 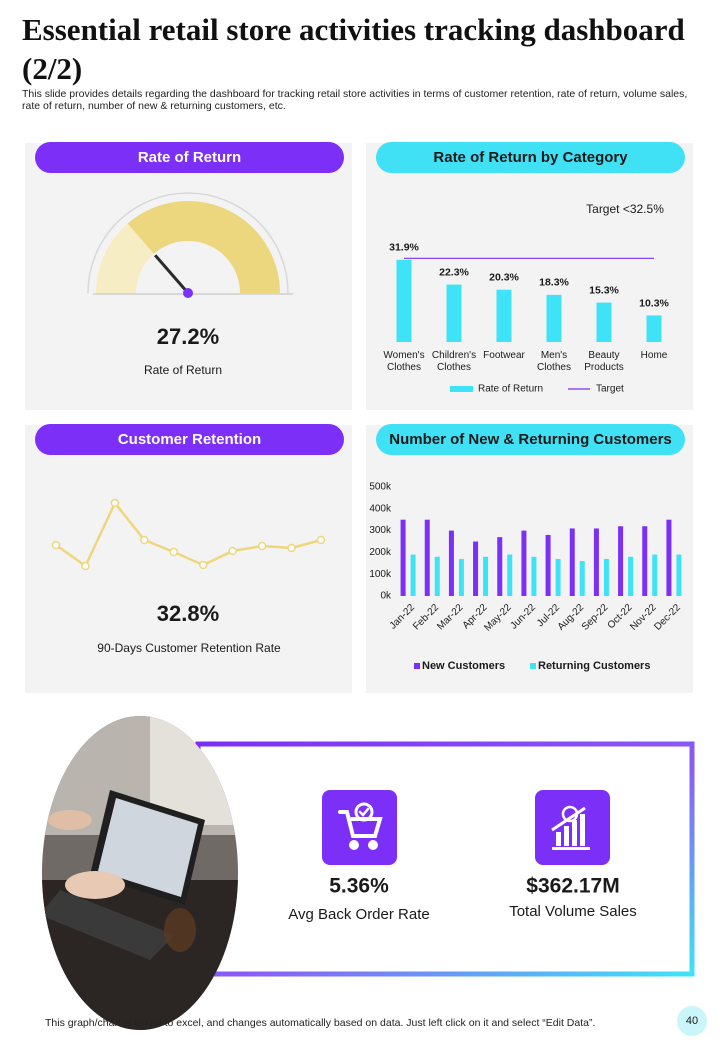 What do you see at coordinates (140, 873) in the screenshot?
I see `photo` at bounding box center [140, 873].